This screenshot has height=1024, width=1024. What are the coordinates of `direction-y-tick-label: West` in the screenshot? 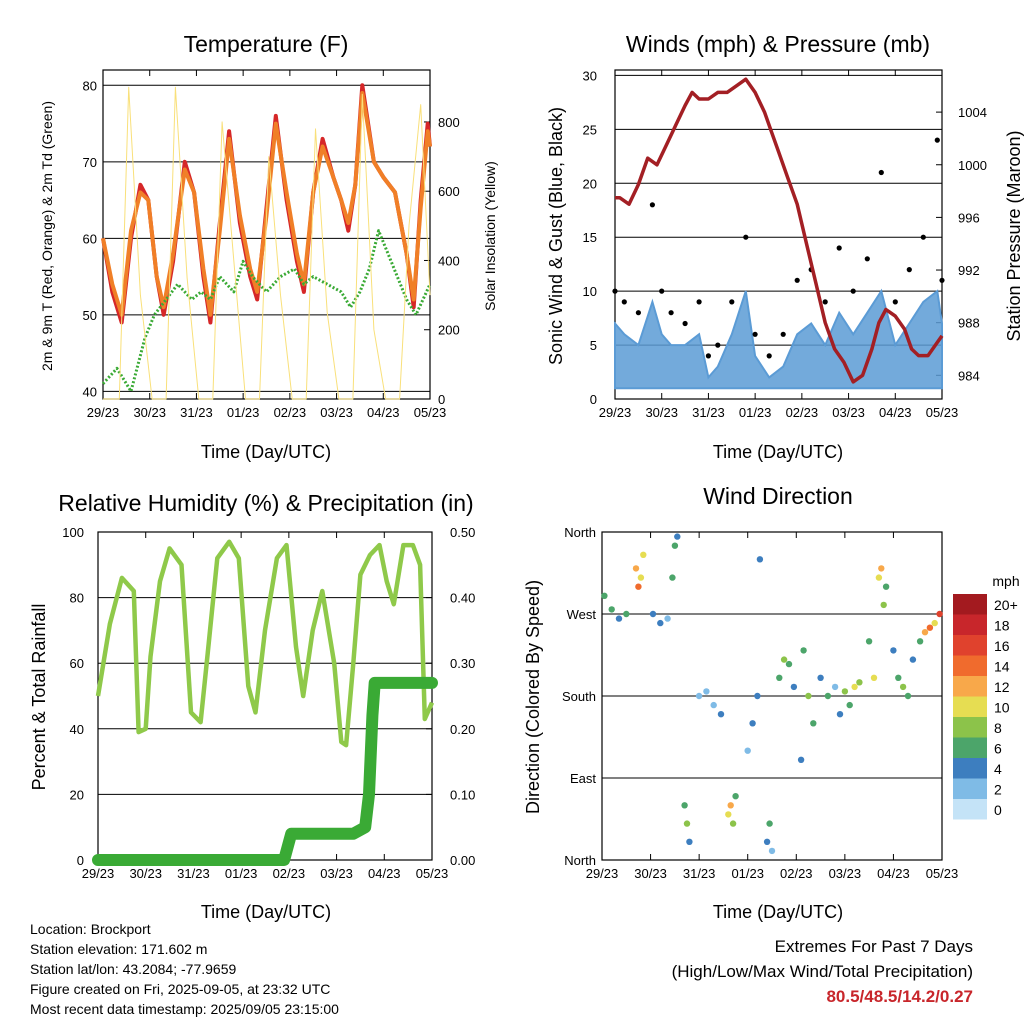 It's located at (582, 614).